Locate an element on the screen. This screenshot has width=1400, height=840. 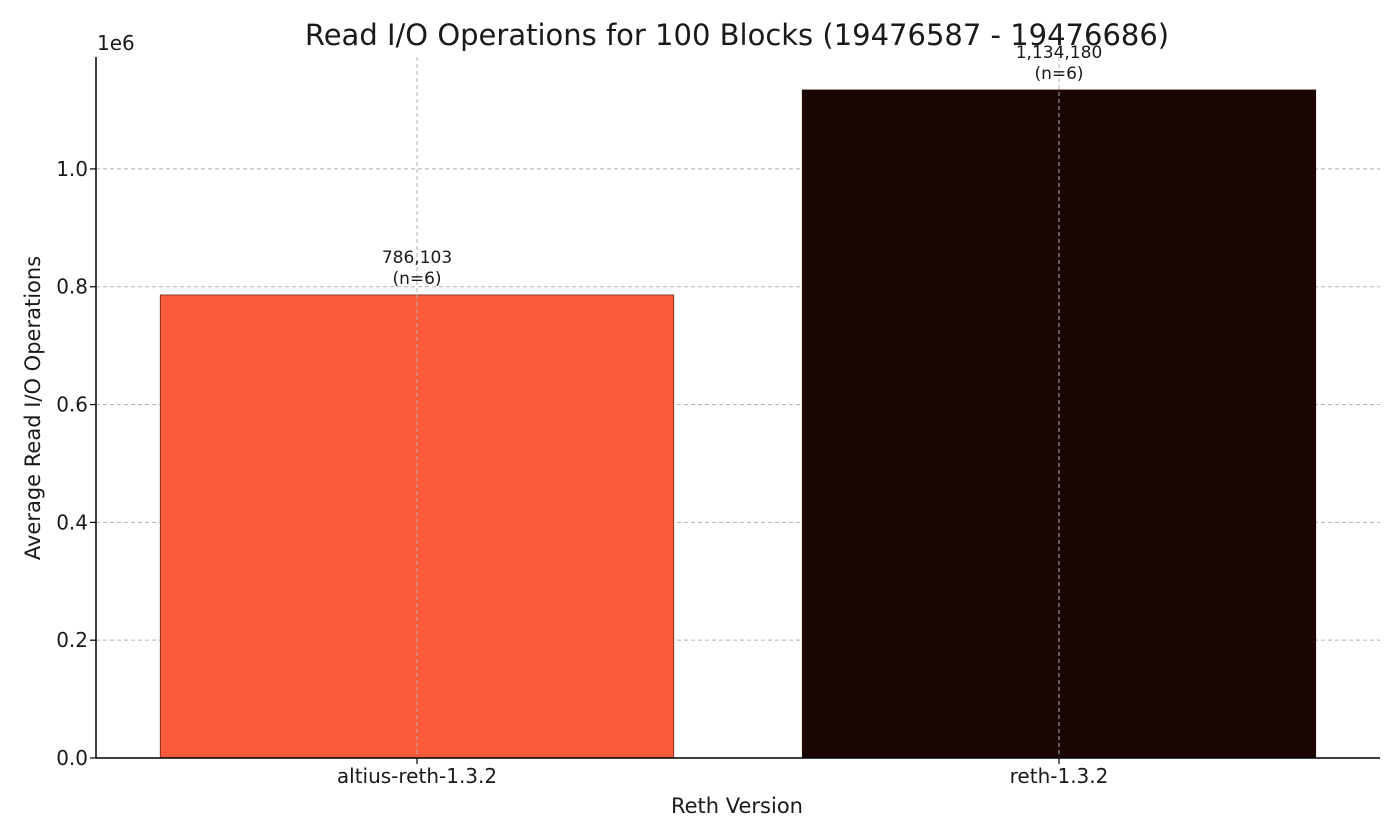
y-tick-label: 0.6 is located at coordinates (72, 405).